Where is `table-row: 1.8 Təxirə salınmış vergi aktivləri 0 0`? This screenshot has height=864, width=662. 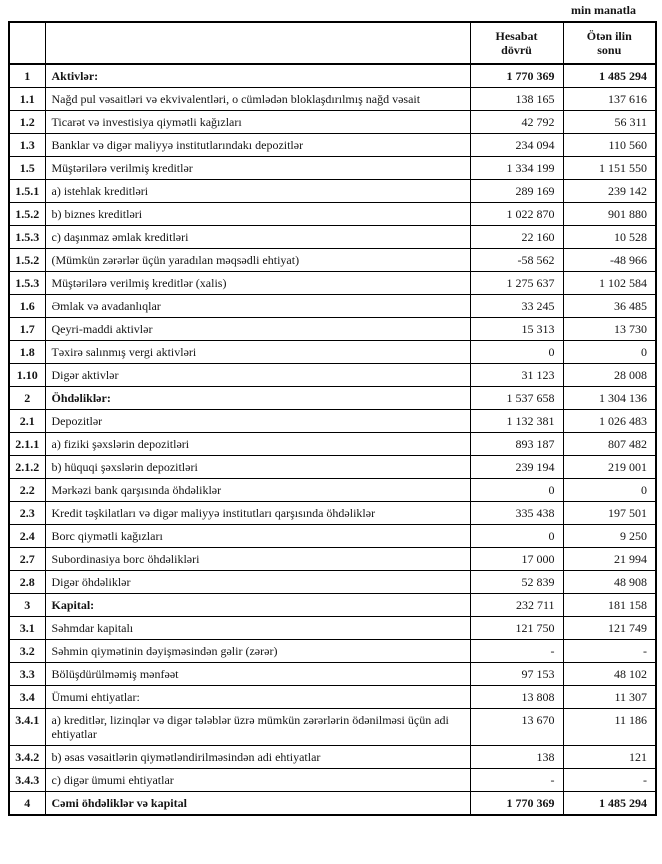
table-row: 1.8 Təxirə salınmış vergi aktivləri 0 0 is located at coordinates (332, 352).